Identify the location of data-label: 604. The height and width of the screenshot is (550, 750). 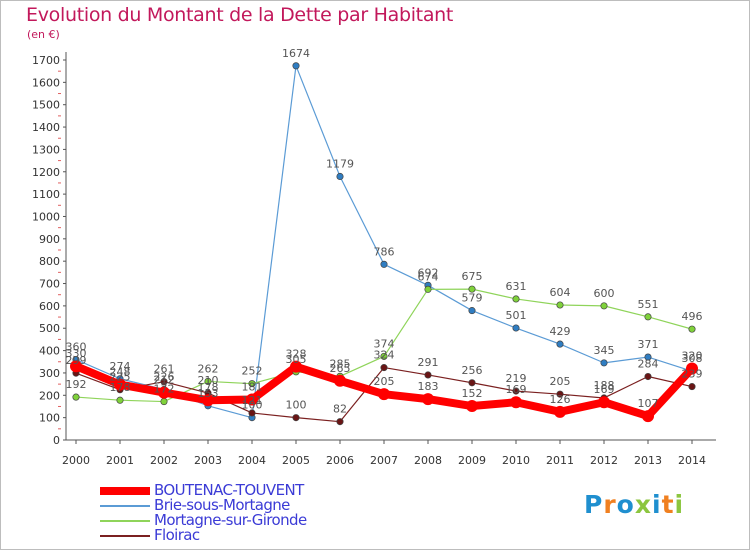
(560, 292).